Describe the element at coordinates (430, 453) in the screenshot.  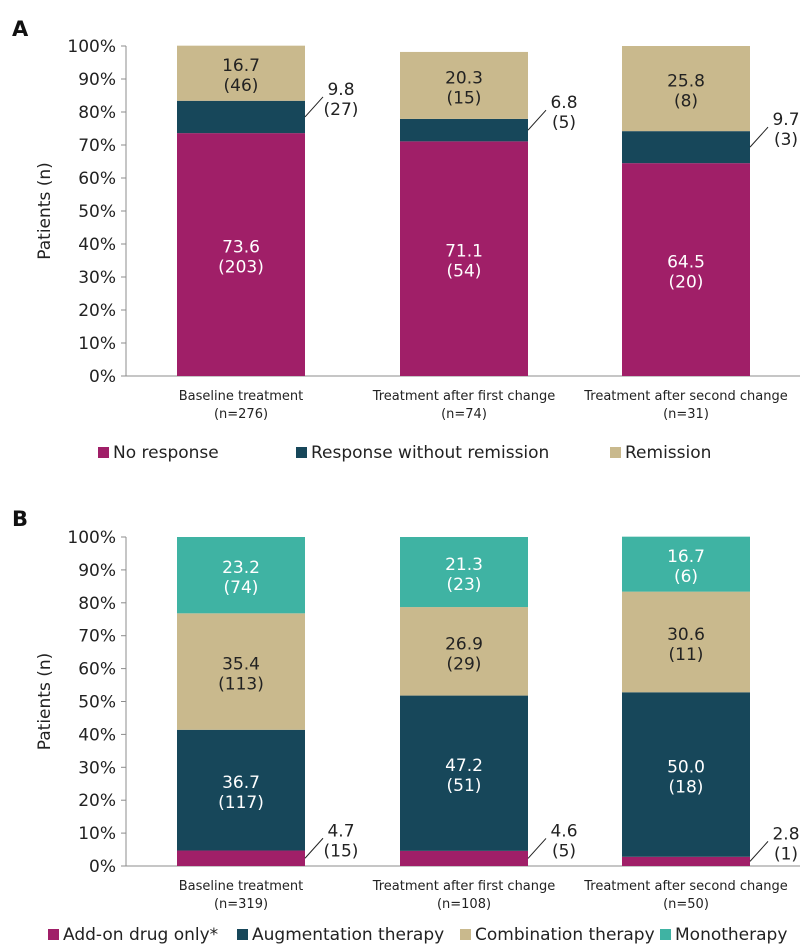
I see `legend-label: Response without remission` at that location.